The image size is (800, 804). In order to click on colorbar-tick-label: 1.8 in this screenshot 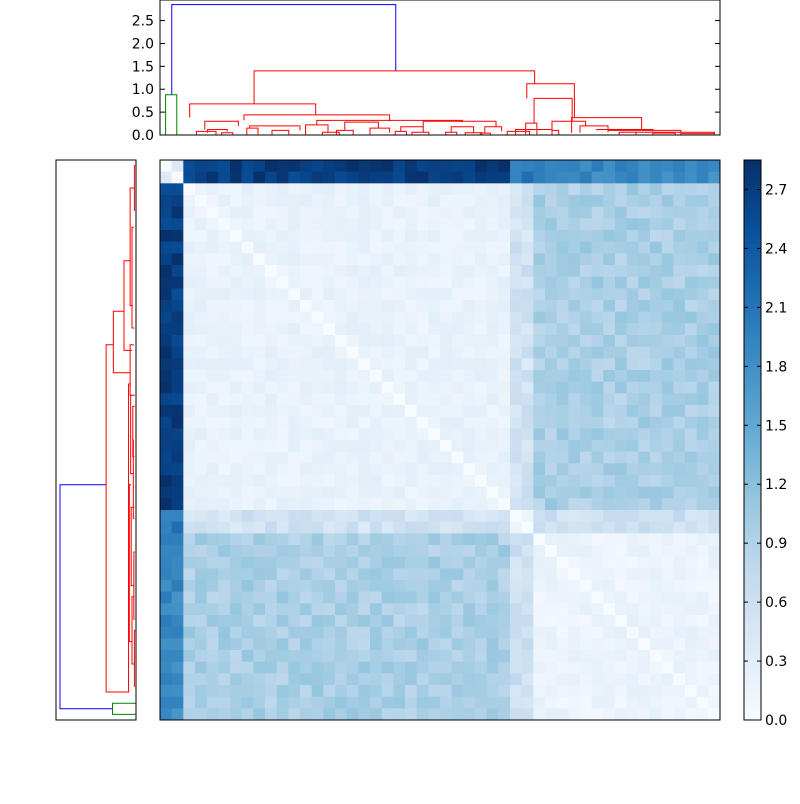, I will do `click(776, 367)`.